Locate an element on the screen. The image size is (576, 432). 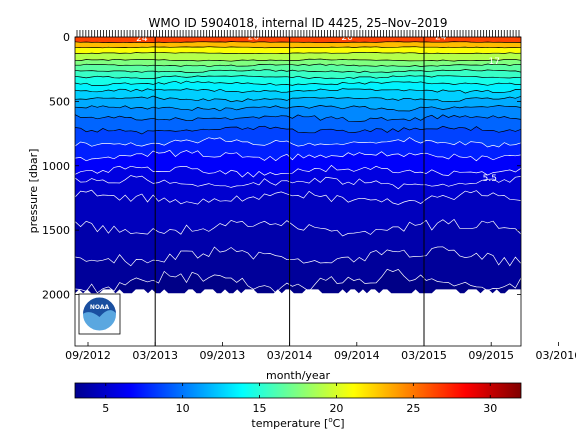
colorbar-ticks: 5 10 15 20 25 30 is located at coordinates (299, 399).